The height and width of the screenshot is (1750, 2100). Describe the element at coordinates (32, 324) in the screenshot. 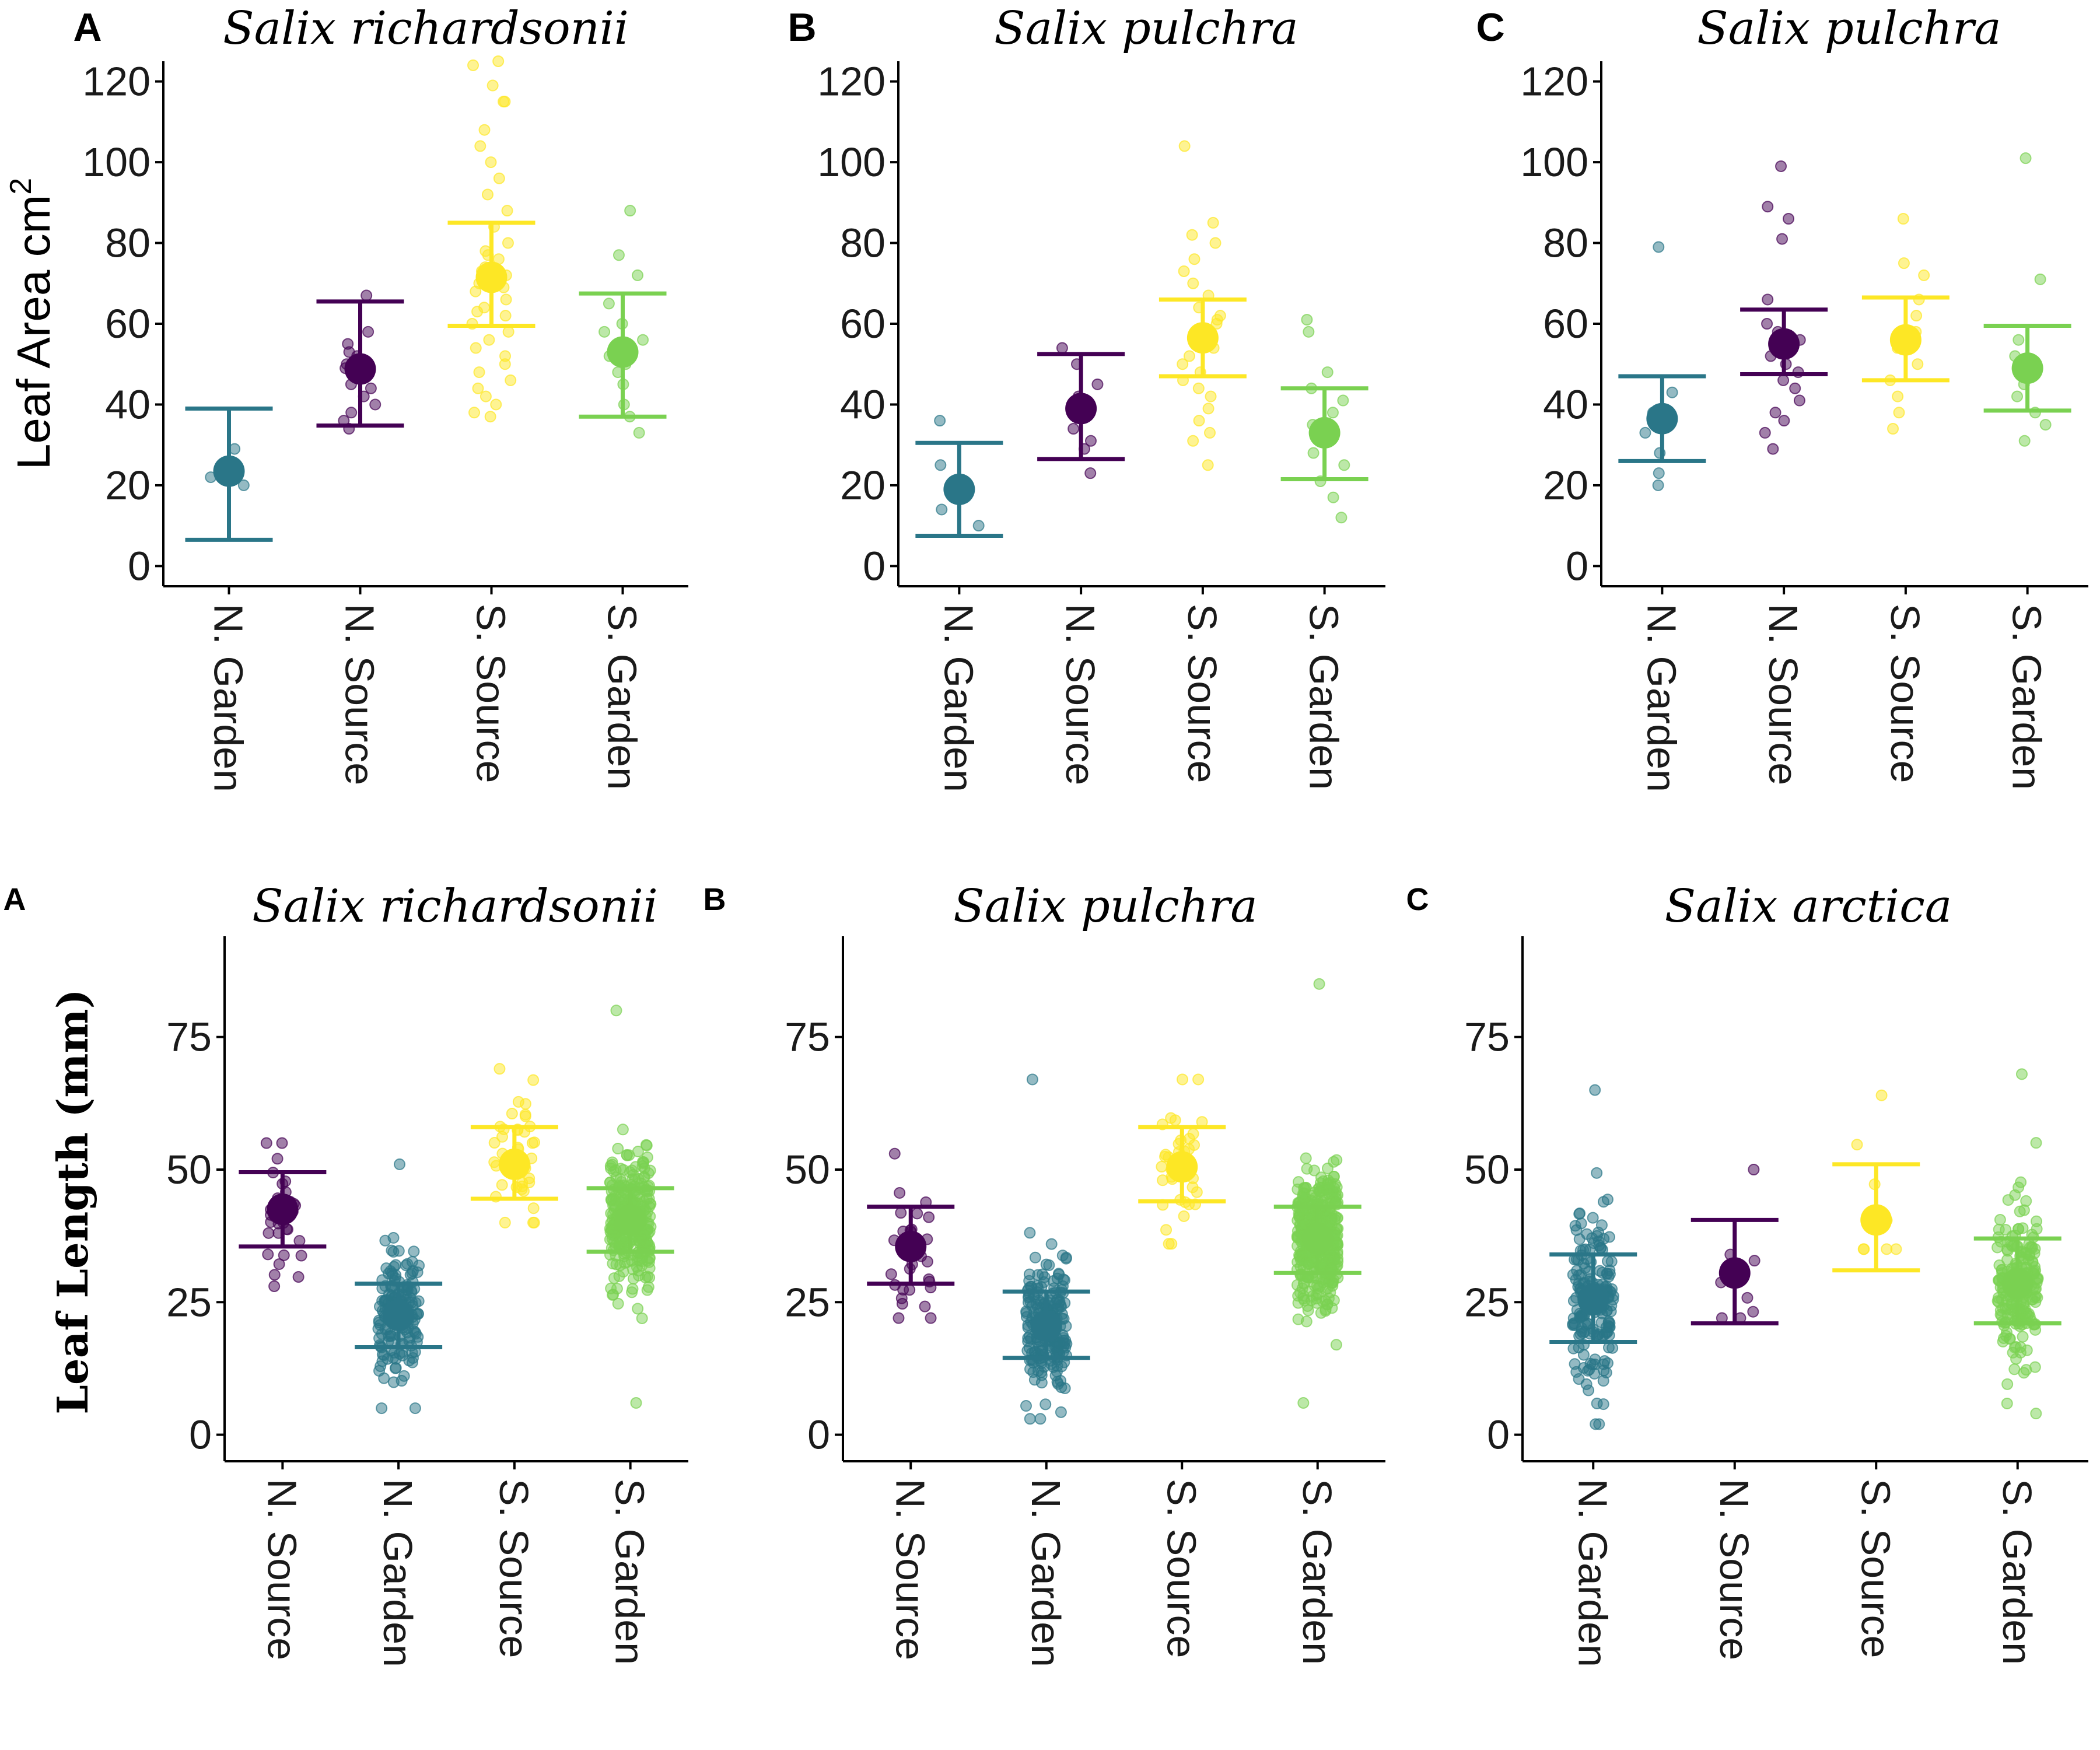

I see `y-axis-title: Leaf Area cm2` at that location.